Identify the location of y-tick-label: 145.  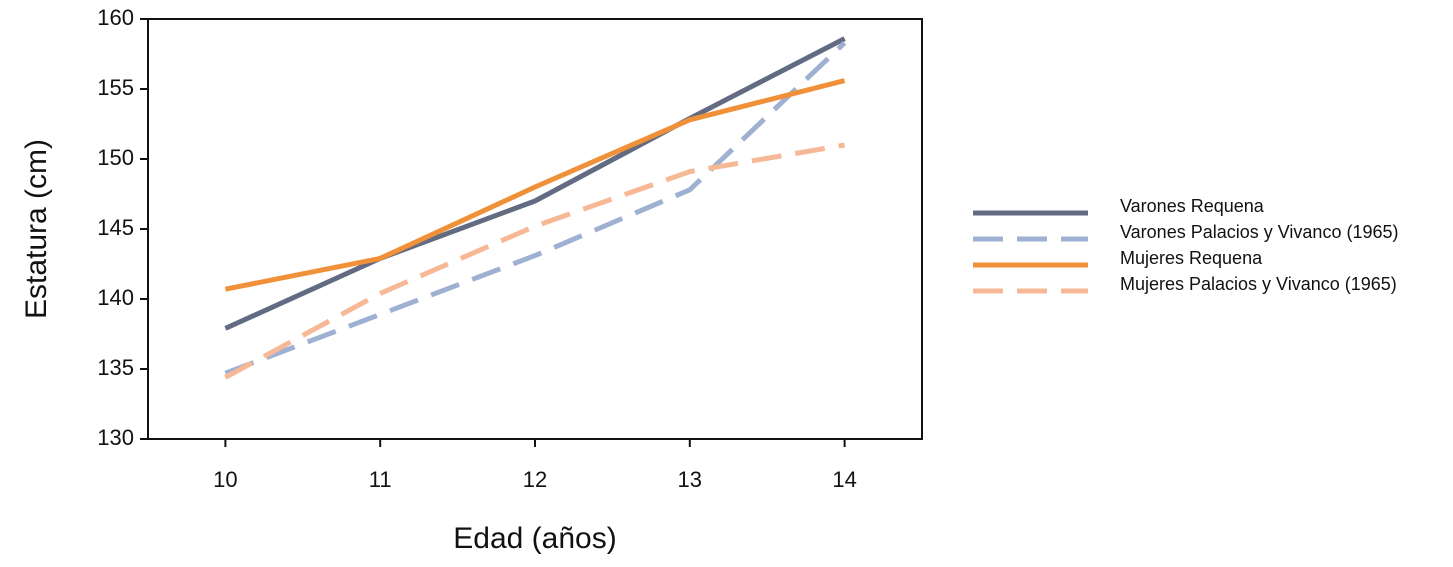
(115, 227).